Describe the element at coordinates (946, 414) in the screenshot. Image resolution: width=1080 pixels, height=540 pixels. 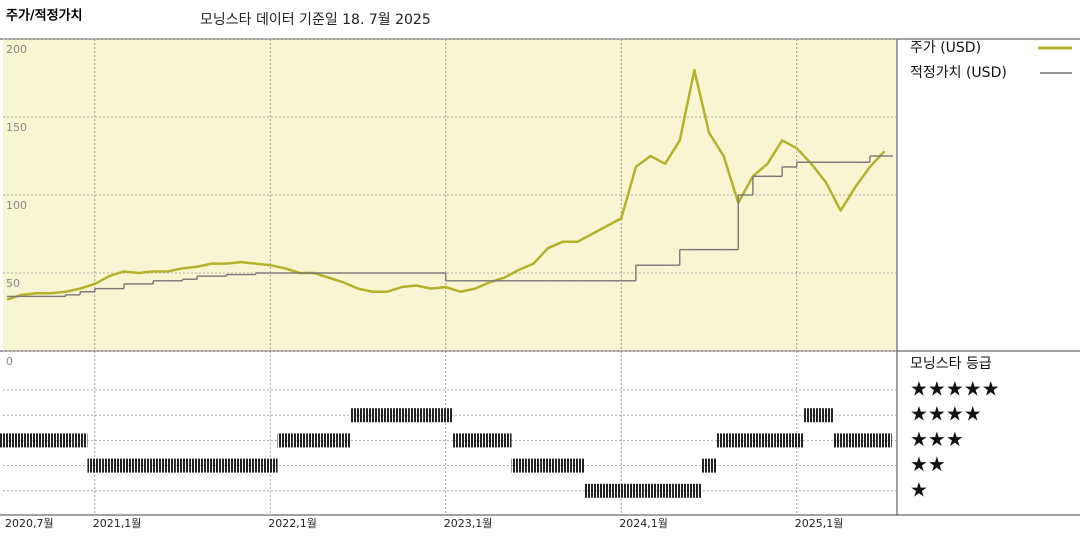
I see `rating-label: ★★★★` at that location.